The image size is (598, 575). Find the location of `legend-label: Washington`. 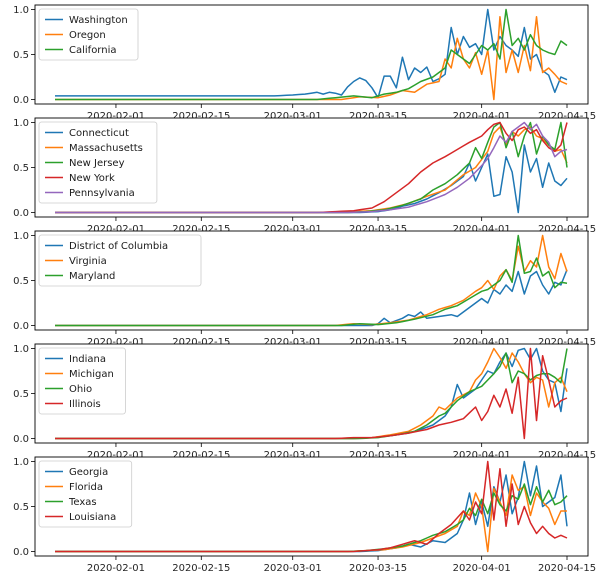

legend-label: Washington is located at coordinates (98, 20).